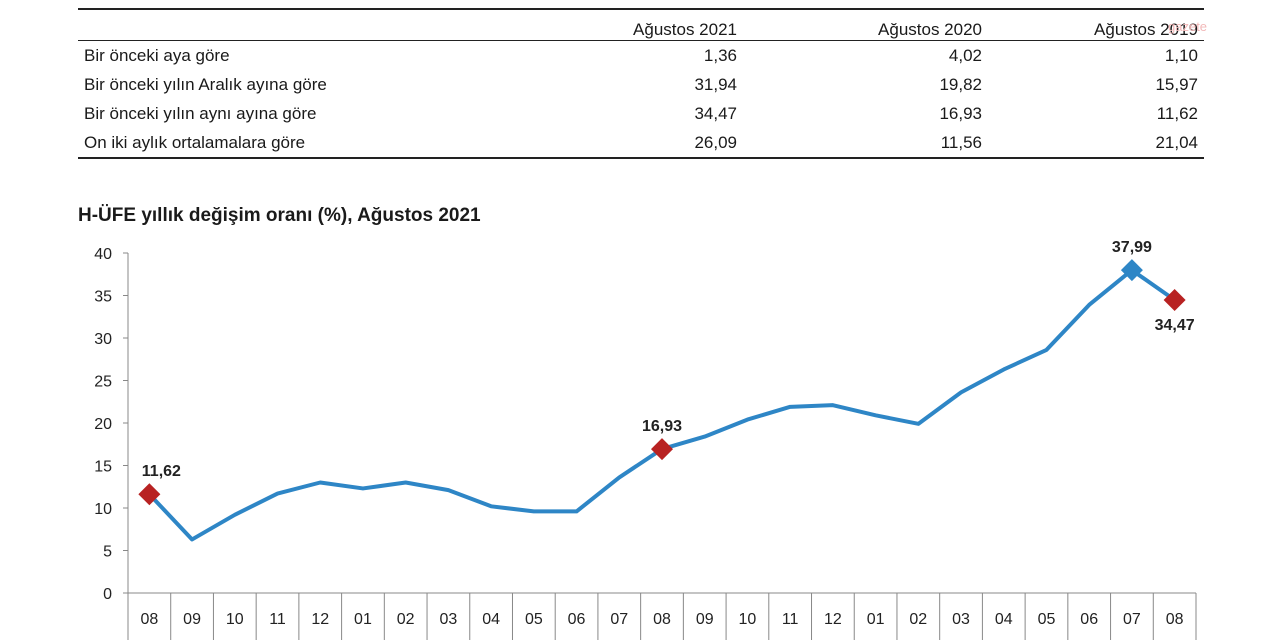 The width and height of the screenshot is (1280, 640). I want to click on table-cell: 31,94, so click(715, 84).